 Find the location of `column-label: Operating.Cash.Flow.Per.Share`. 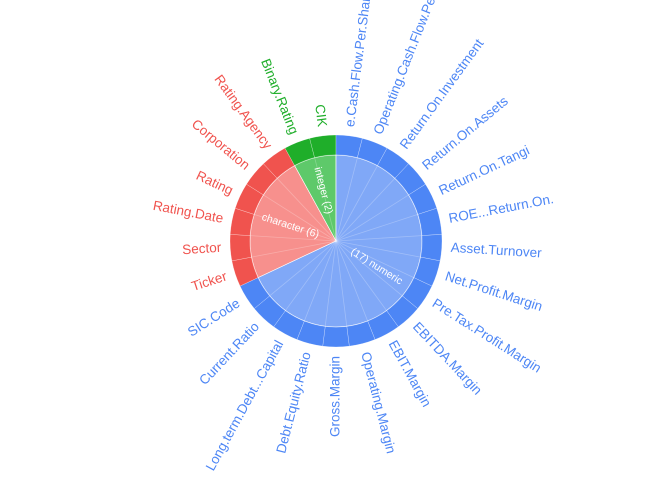

column-label: Operating.Cash.Flow.Per.Share is located at coordinates (412, 68).